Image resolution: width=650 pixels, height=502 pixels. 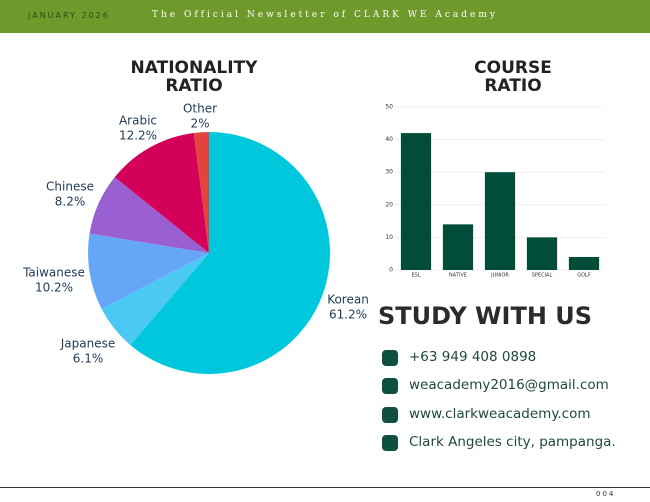 What do you see at coordinates (389, 204) in the screenshot?
I see `y-tick-label: 20` at bounding box center [389, 204].